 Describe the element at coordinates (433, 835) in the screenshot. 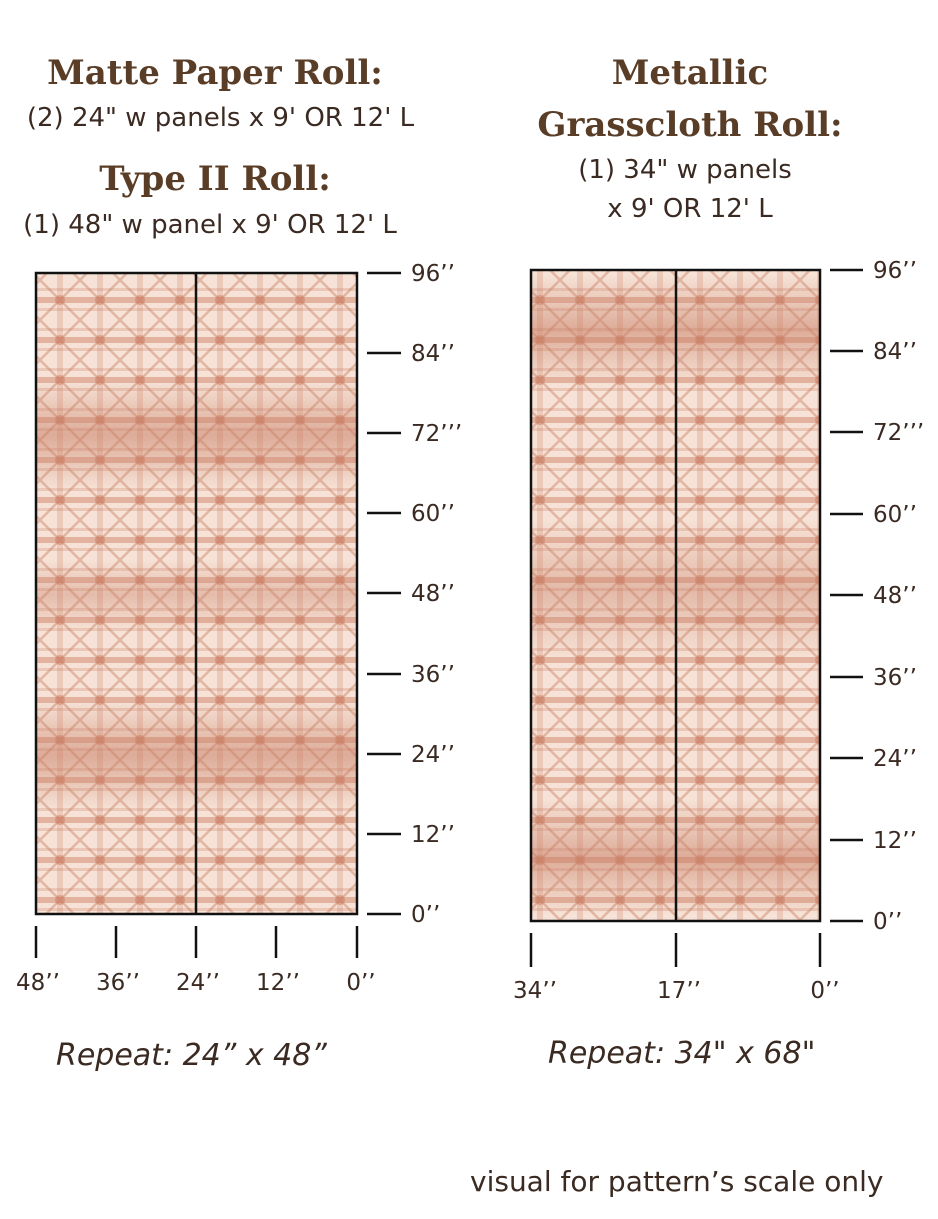

I see `left-vtick-label: 12’’` at that location.